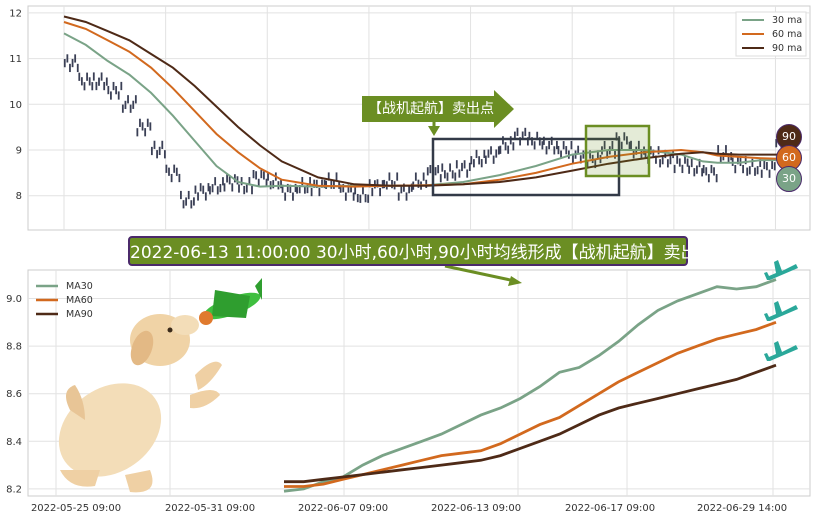 The height and width of the screenshot is (520, 816). What do you see at coordinates (19, 196) in the screenshot?
I see `y-tick-label: 8` at bounding box center [19, 196].